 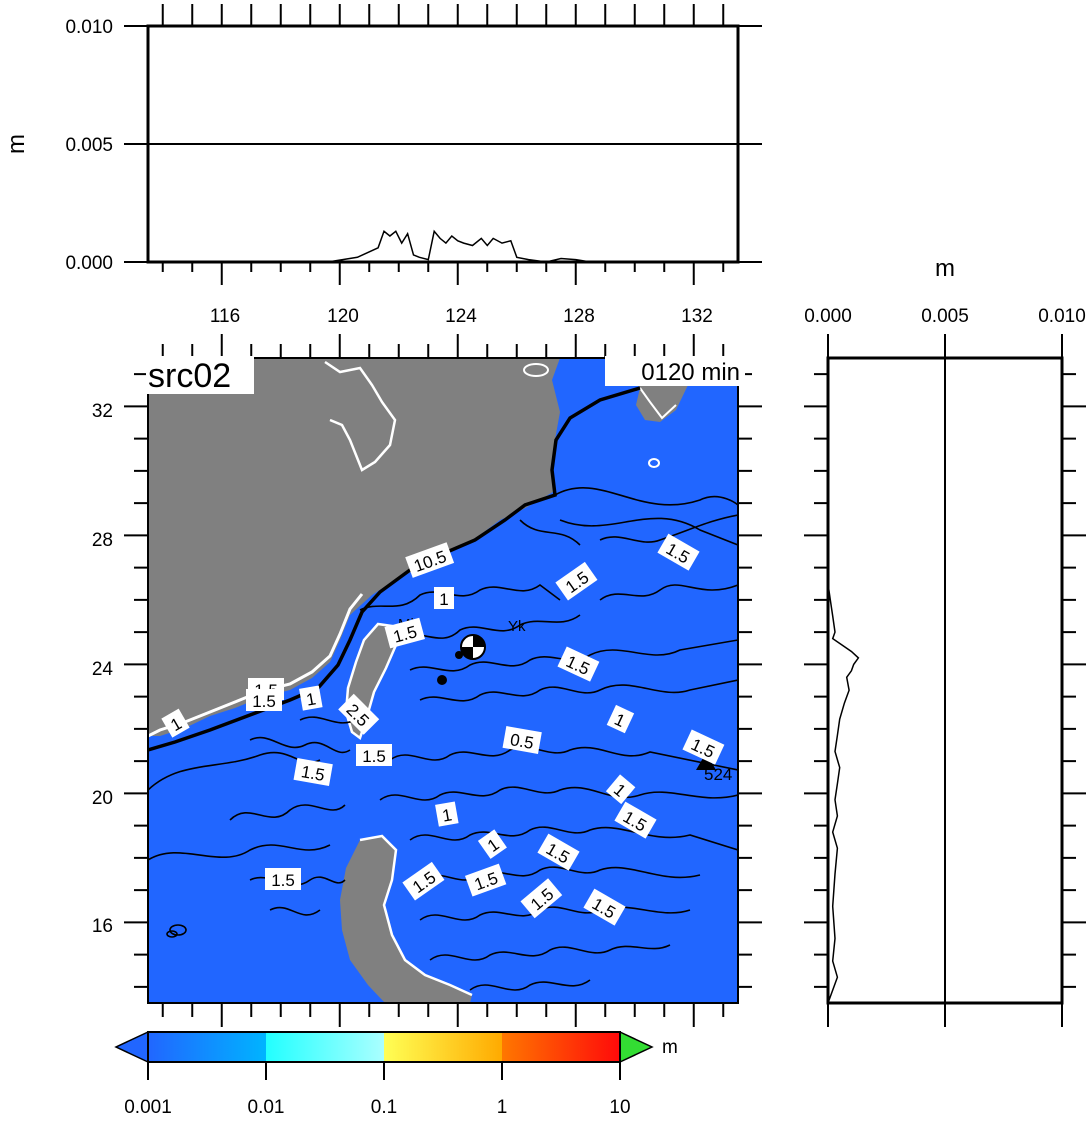 I want to click on colorbar: 0.001 0.01 0.1 1 10 m, so click(x=396, y=1074).